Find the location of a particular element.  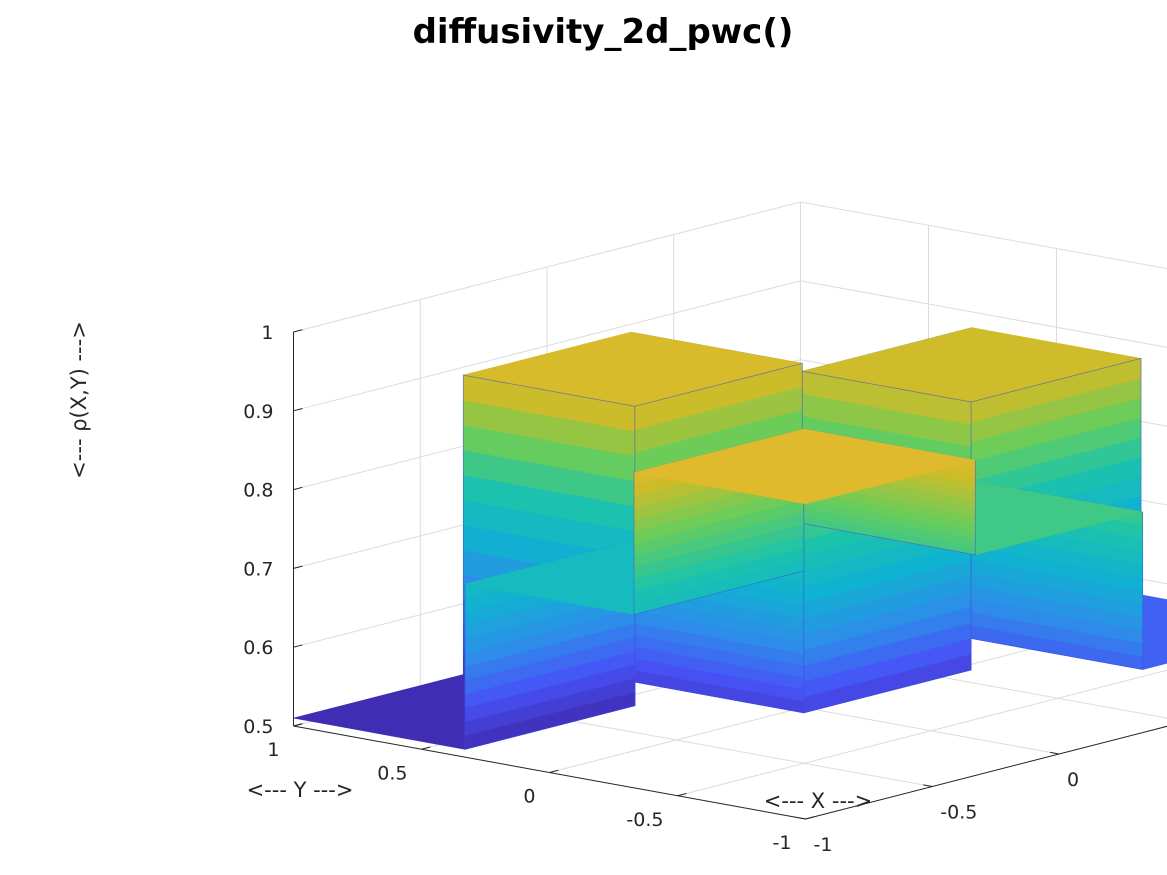

y-tick-label: -0.5 is located at coordinates (644, 820).